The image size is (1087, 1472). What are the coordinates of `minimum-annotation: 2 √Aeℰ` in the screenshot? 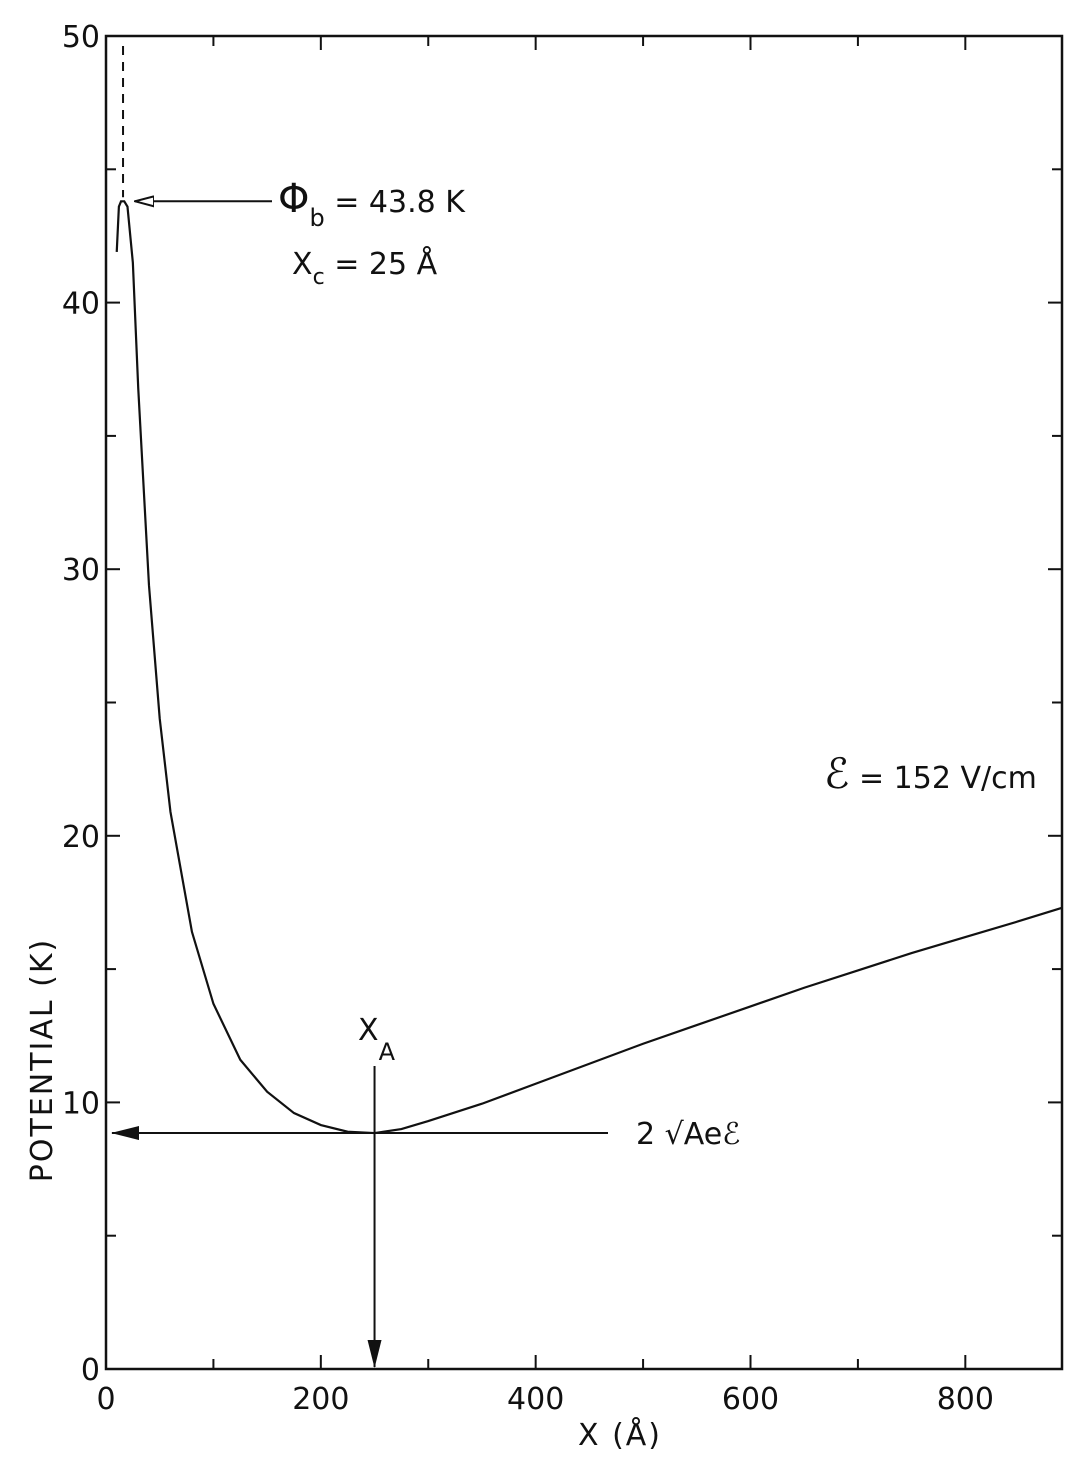 It's located at (688, 1134).